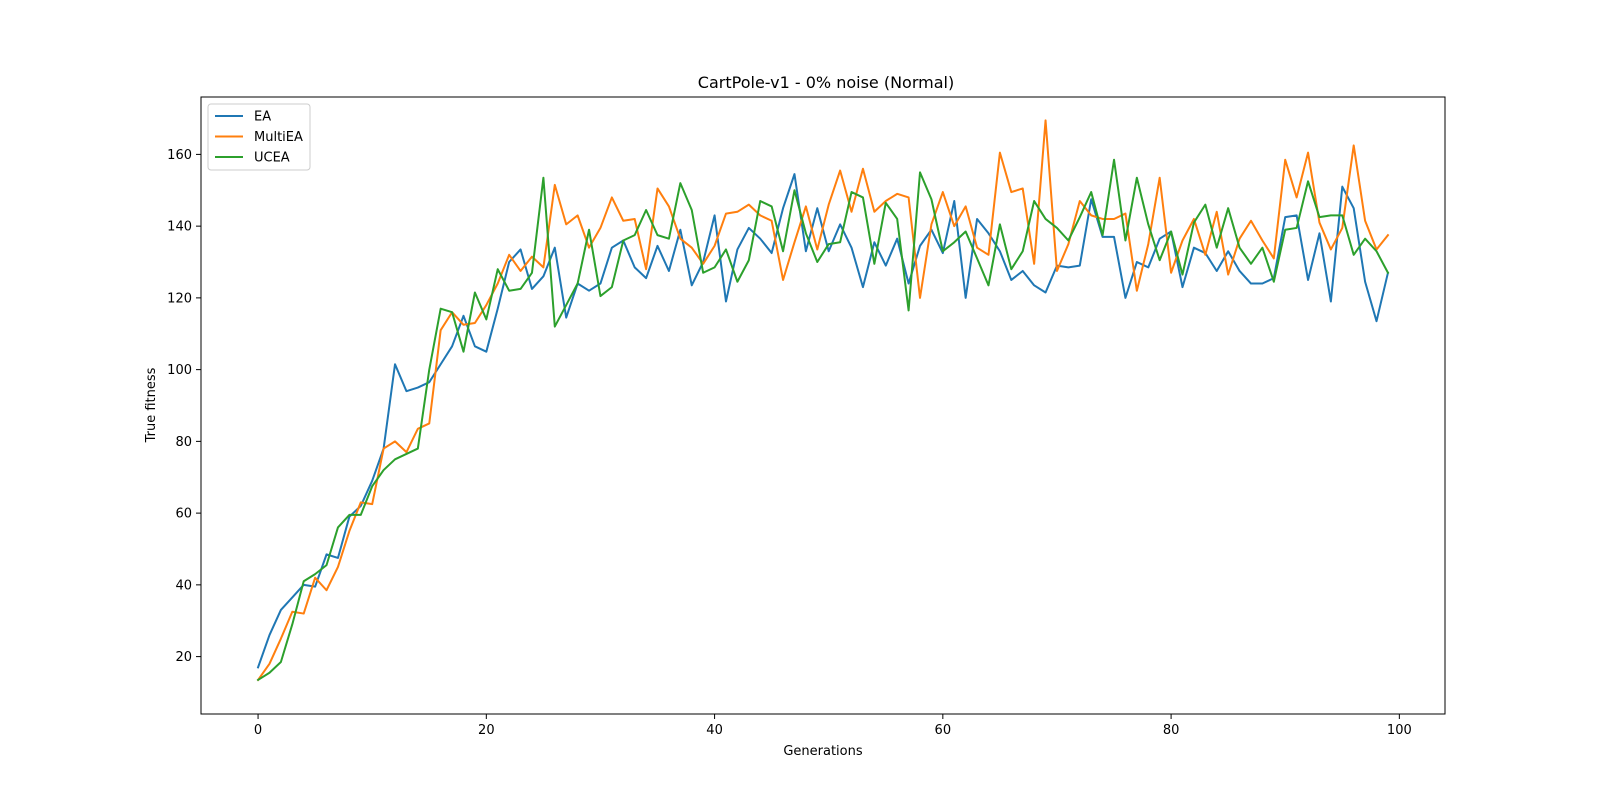 Image resolution: width=1600 pixels, height=800 pixels. I want to click on legend: EA MultiEA UCEA, so click(259, 137).